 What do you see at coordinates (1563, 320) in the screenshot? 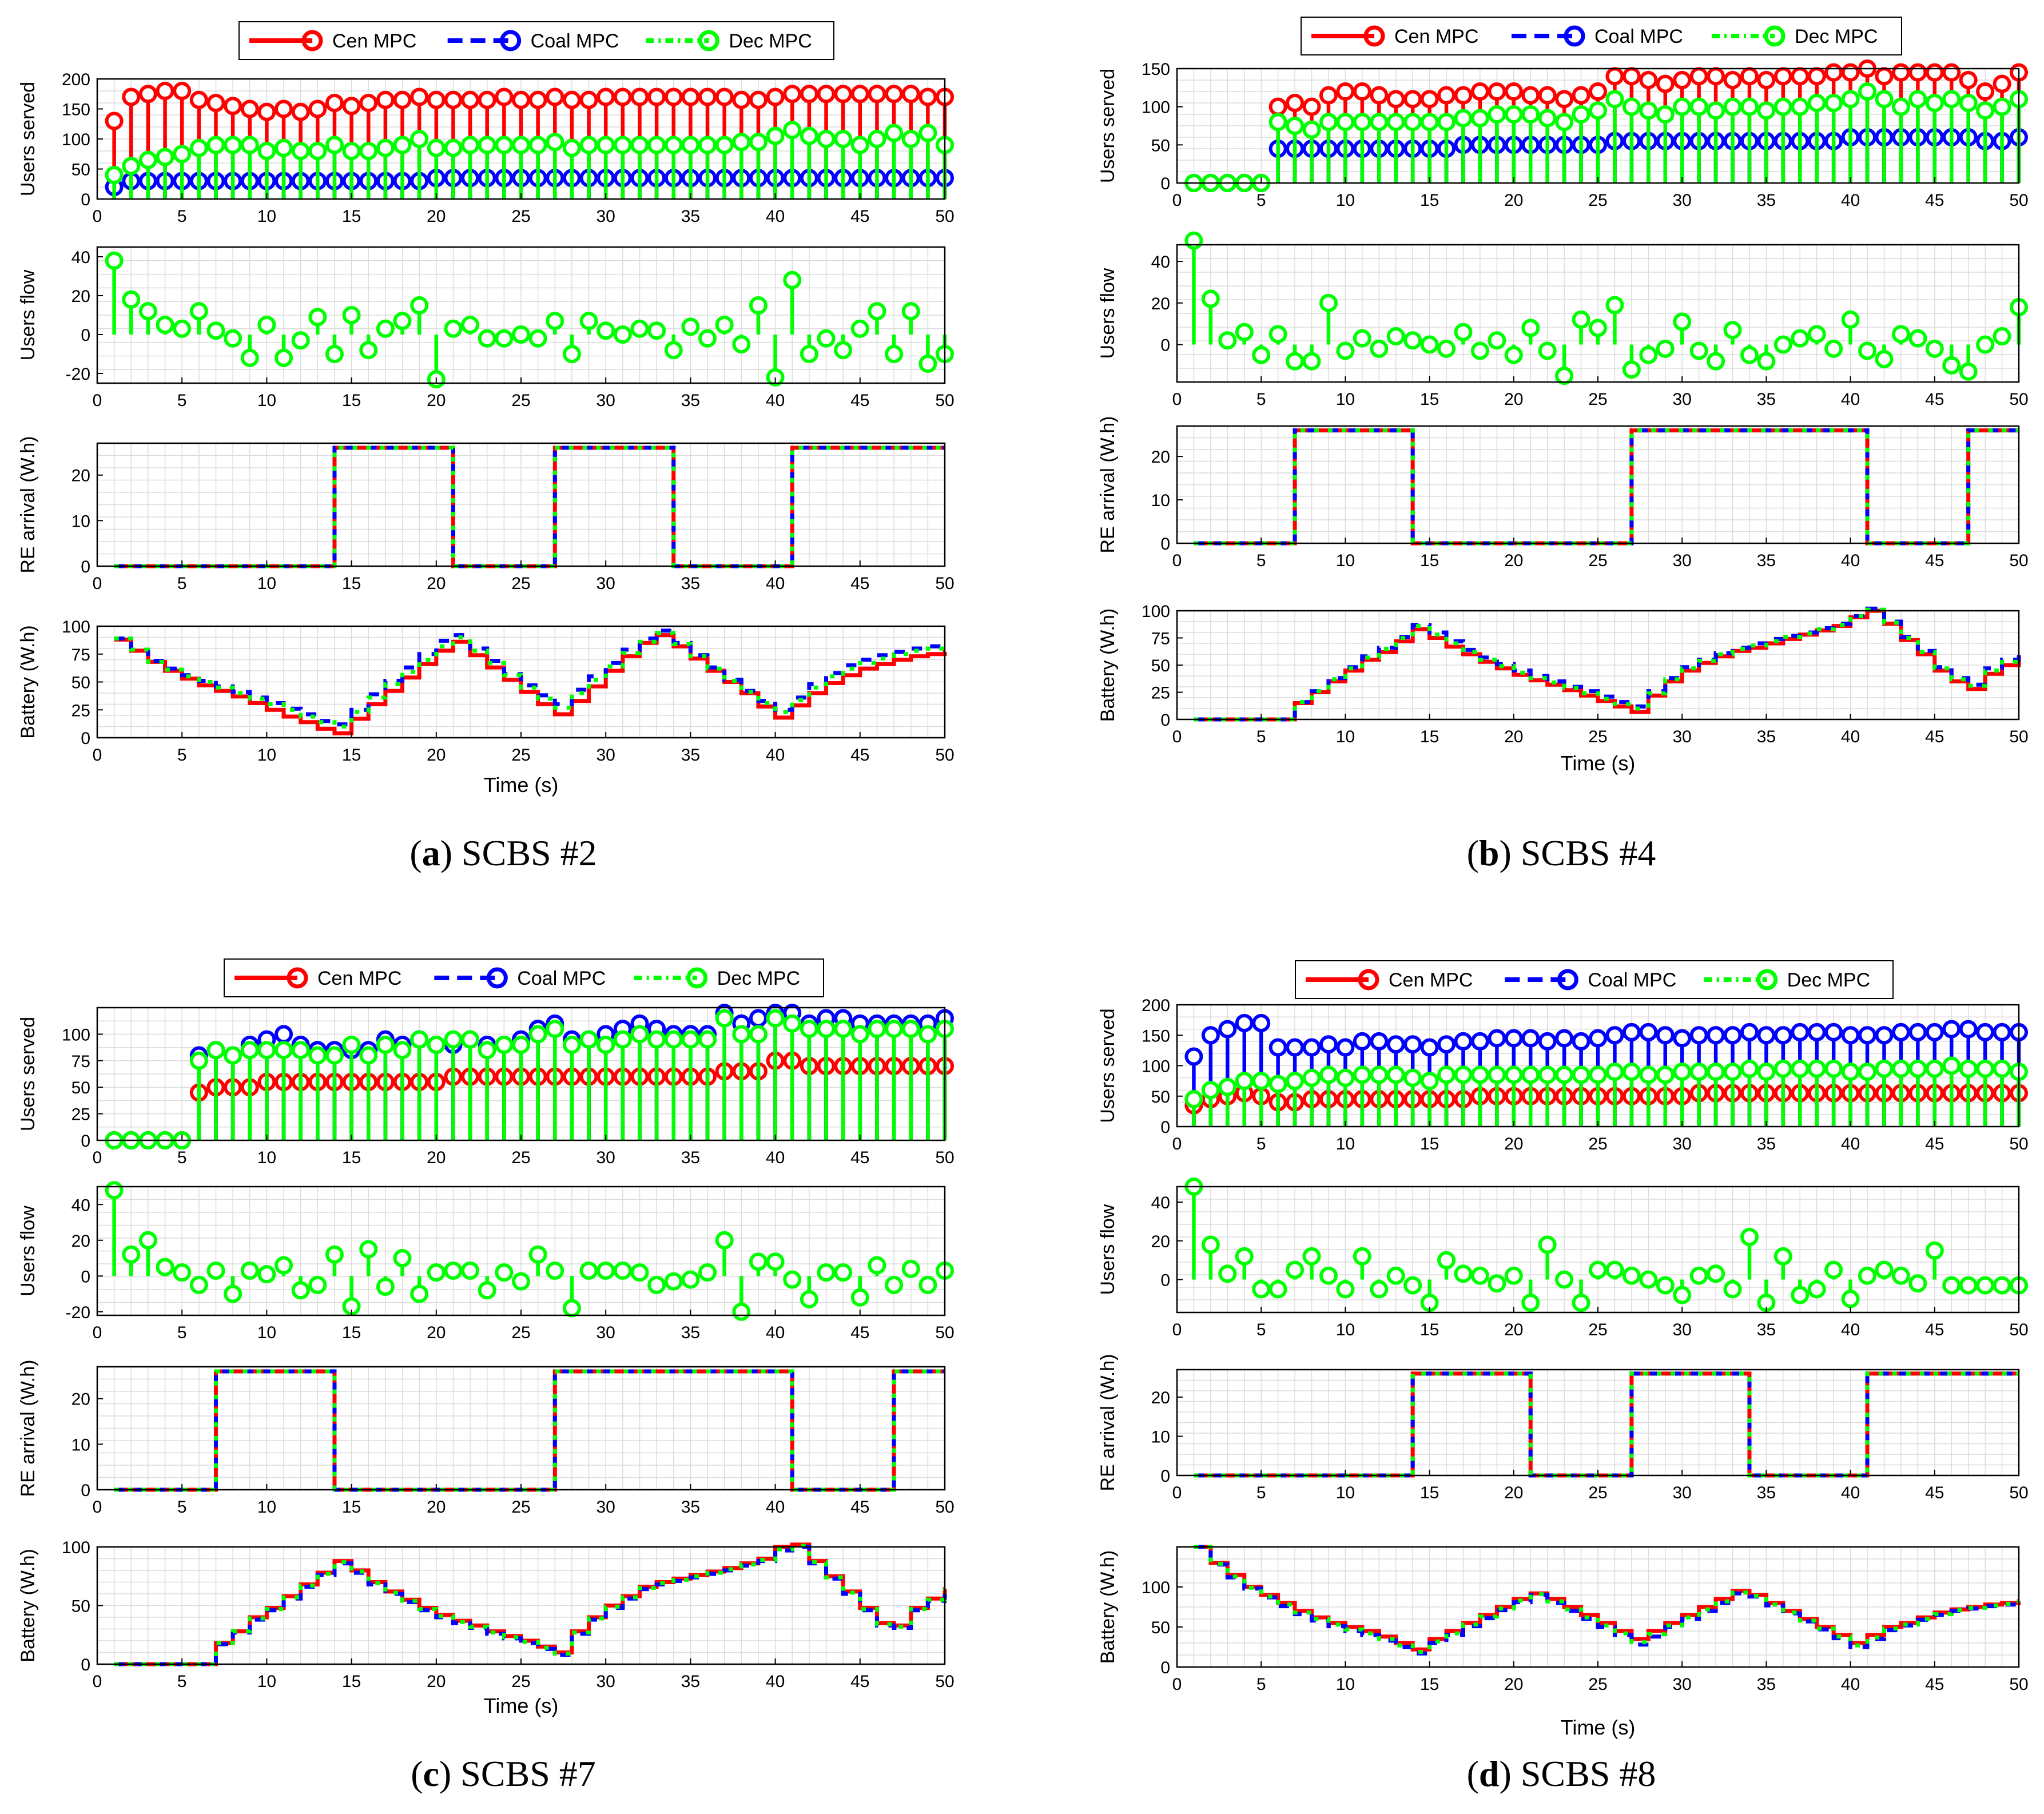
I see `subplot-b-users-flow: 0 5 10 15 20 25 30 35 40 45 50 0 20 40 Users flow` at bounding box center [1563, 320].